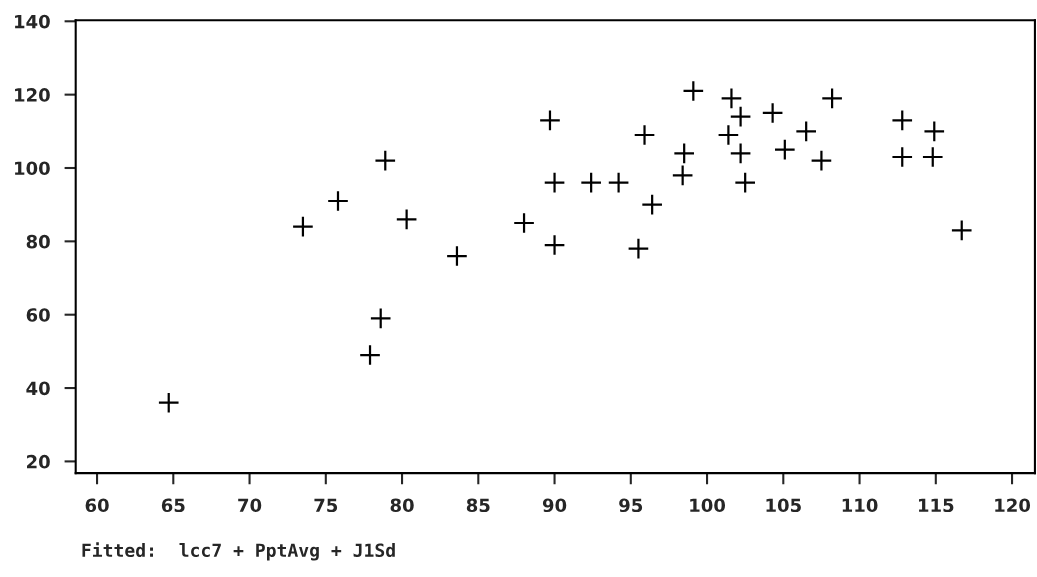 Image resolution: width=1037 pixels, height=577 pixels. Describe the element at coordinates (38, 461) in the screenshot. I see `y-tick-label: 20` at that location.